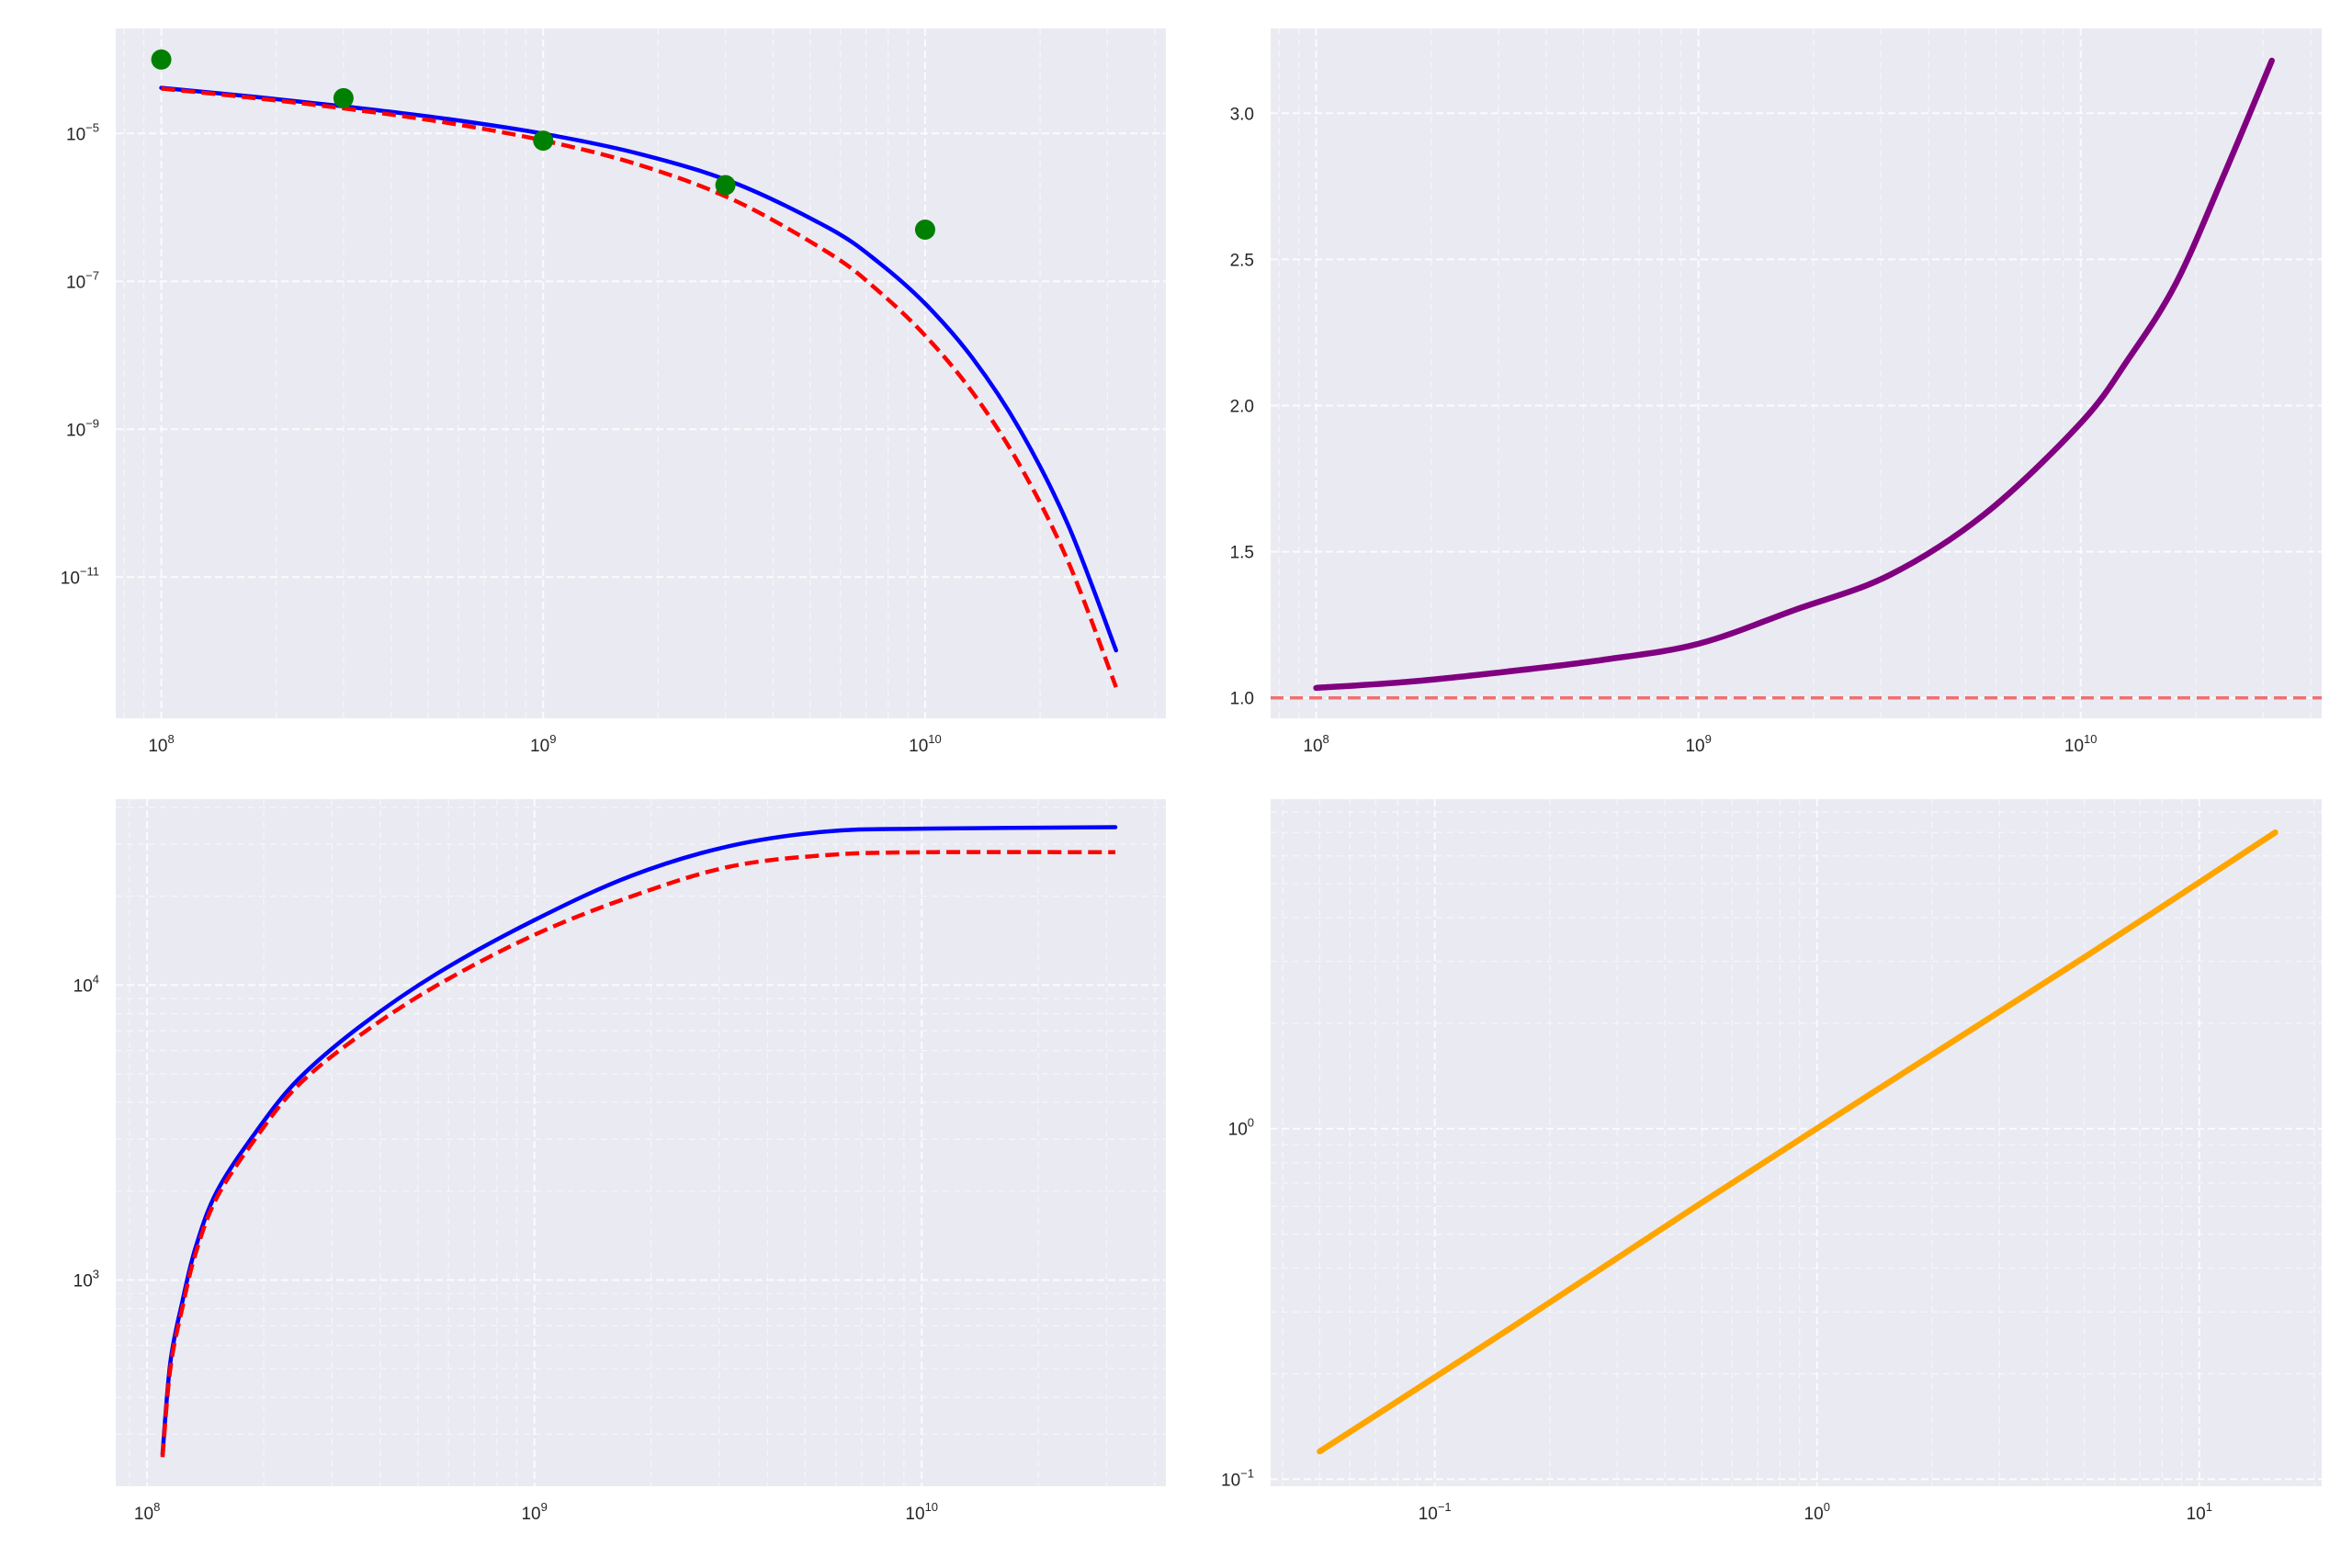  I want to click on tick-label-exponent: −11, so click(89, 571).